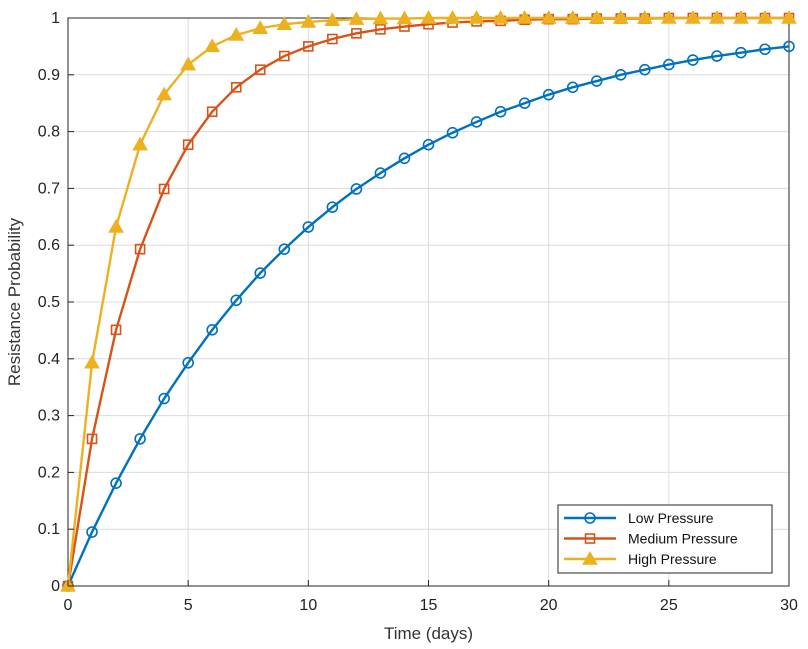  I want to click on x-axis-label: Time (days), so click(428, 633).